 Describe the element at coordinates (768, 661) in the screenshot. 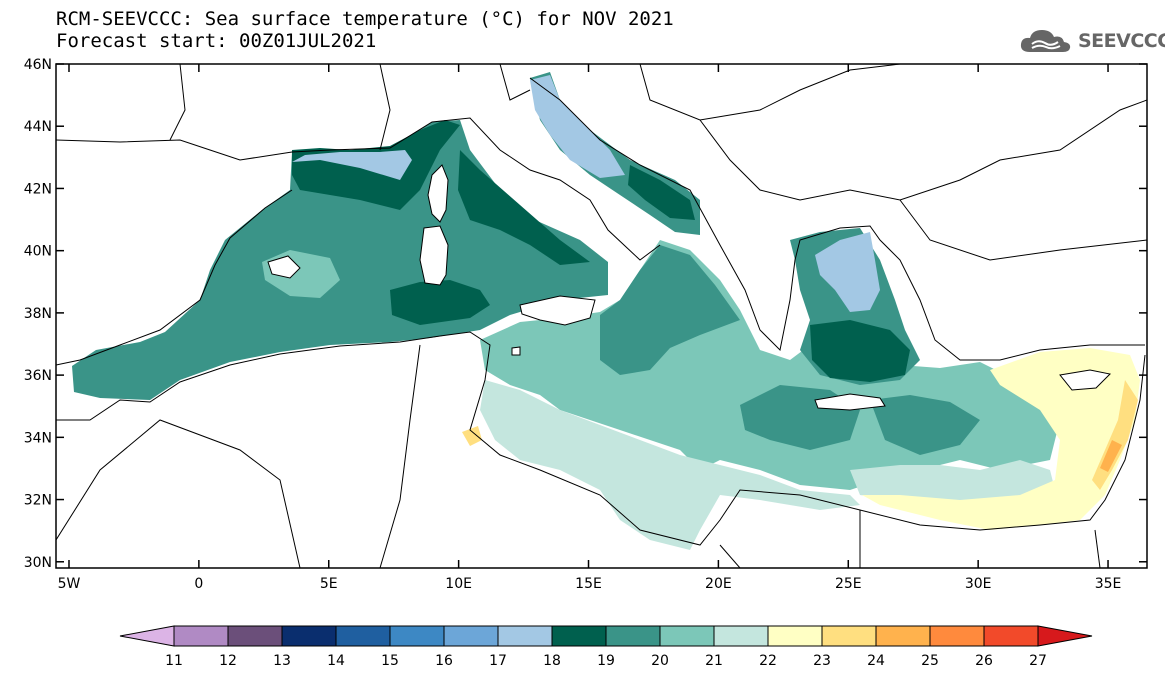

I see `colorbar-label: 22` at that location.